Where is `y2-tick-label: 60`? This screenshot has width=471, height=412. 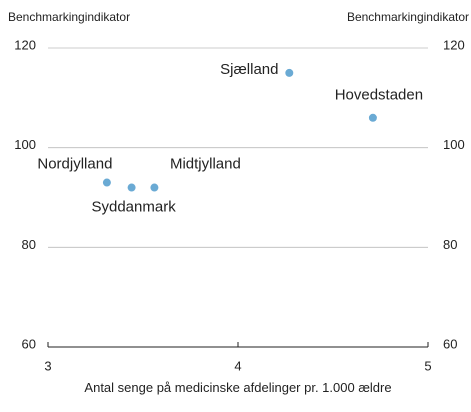
y2-tick-label: 60 is located at coordinates (450, 343).